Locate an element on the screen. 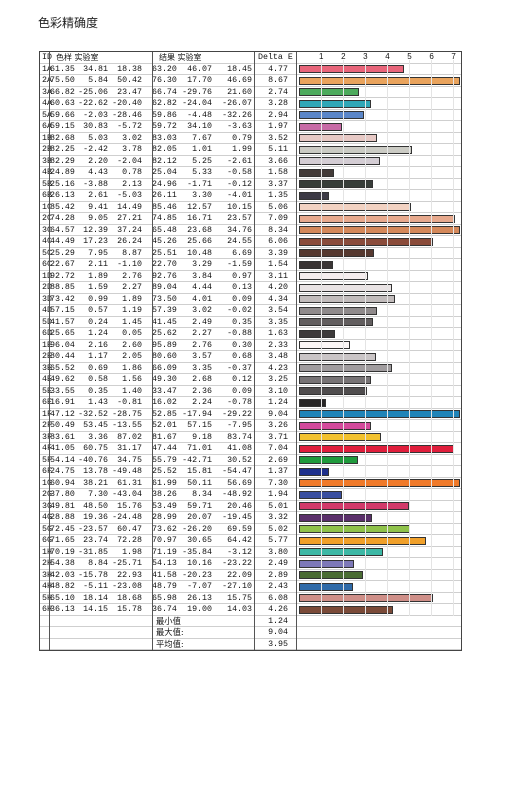 The height and width of the screenshot is (800, 513). delta-e-value: 5.01 is located at coordinates (278, 506).